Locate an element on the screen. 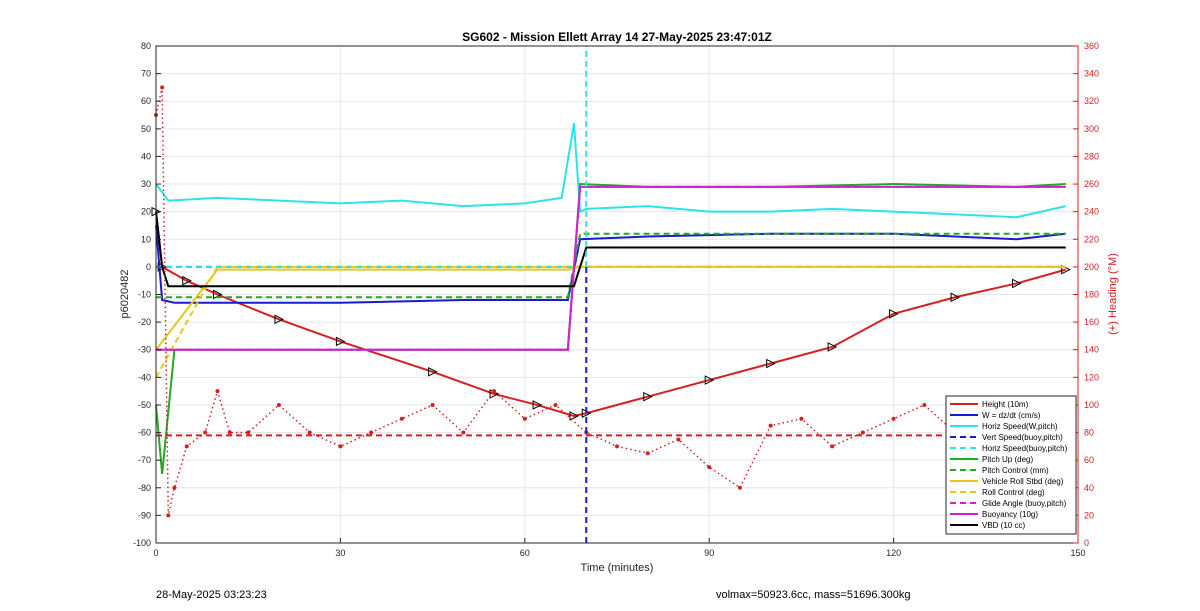 Image resolution: width=1200 pixels, height=611 pixels. footer-timestamp: 28-May-2025 03:23:23 is located at coordinates (211, 595).